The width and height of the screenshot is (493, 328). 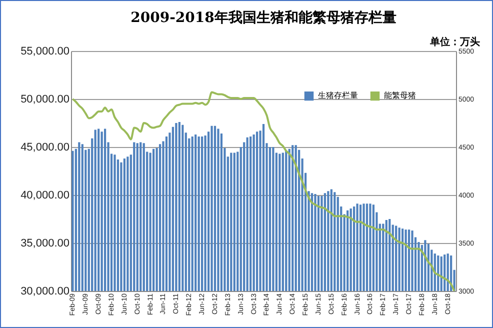 What do you see at coordinates (45, 100) in the screenshot?
I see `y-tick-label: 50,000.00` at bounding box center [45, 100].